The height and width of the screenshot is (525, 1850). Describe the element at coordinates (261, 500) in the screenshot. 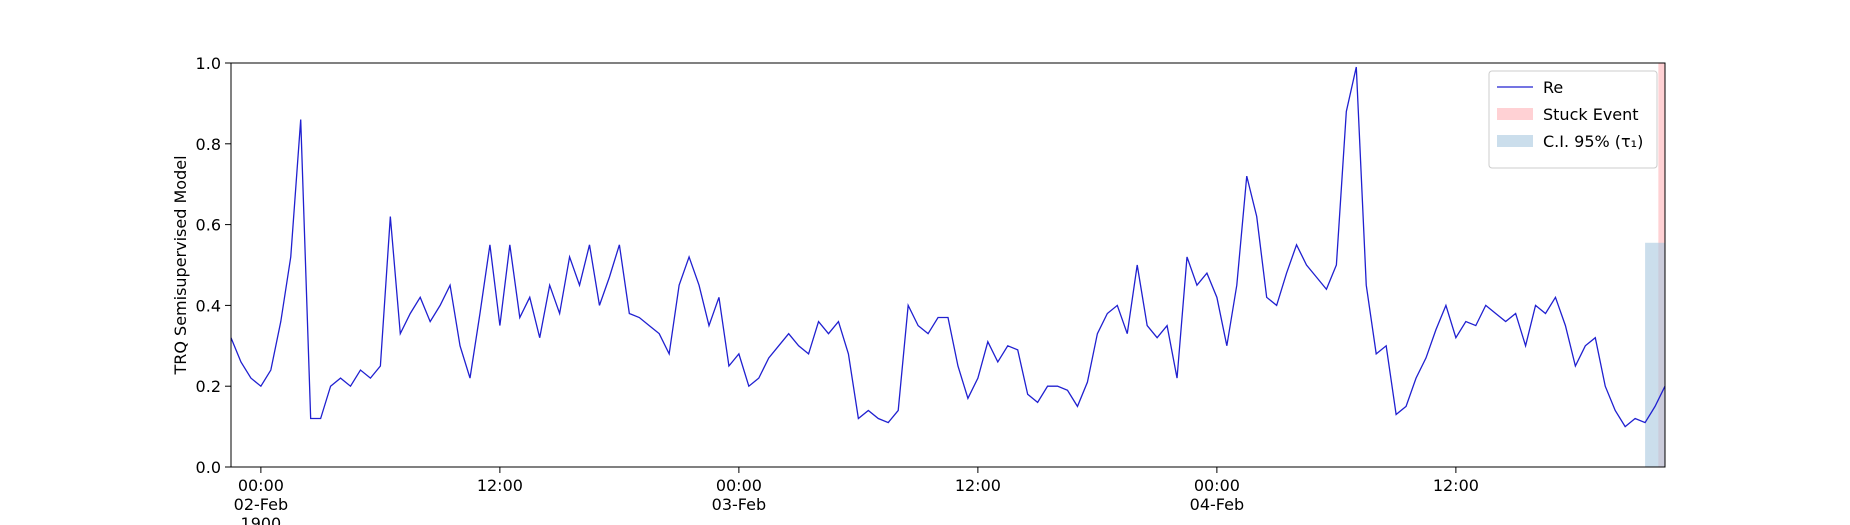

I see `x-tick-label: 00:00 02-Feb 1900` at that location.